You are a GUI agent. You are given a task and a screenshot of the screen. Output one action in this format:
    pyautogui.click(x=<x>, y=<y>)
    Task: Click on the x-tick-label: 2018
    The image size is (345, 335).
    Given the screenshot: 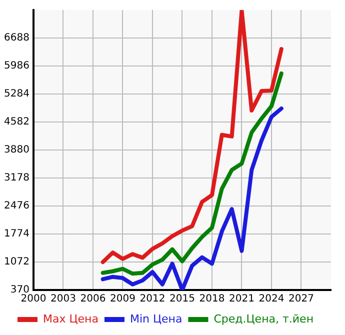 What is the action you would take?
    pyautogui.click(x=212, y=299)
    